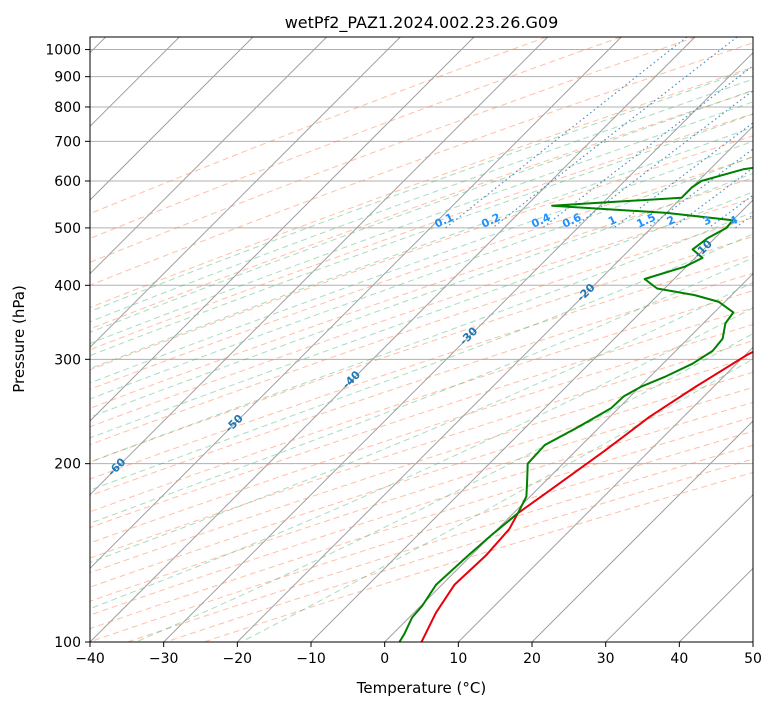 The width and height of the screenshot is (775, 708). What do you see at coordinates (67, 229) in the screenshot?
I see `y-tick-label: 500` at bounding box center [67, 229].